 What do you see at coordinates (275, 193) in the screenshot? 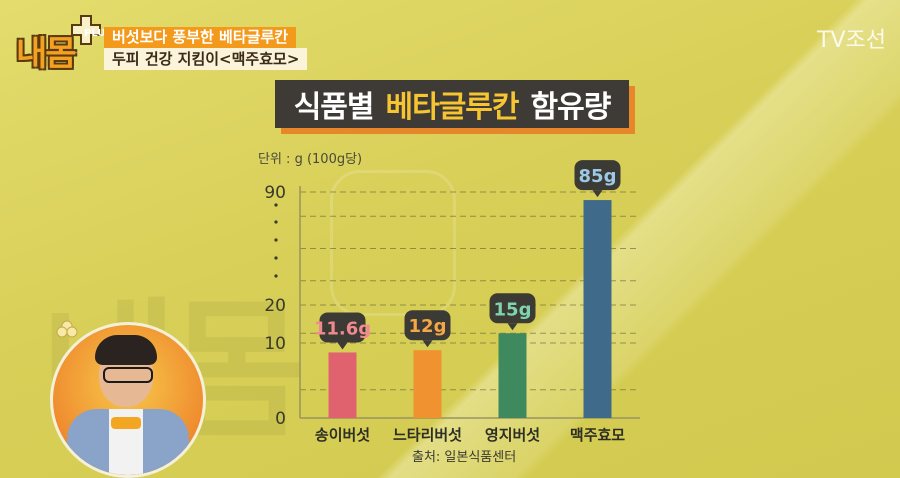
I see `y-tick-label: 90` at bounding box center [275, 193].